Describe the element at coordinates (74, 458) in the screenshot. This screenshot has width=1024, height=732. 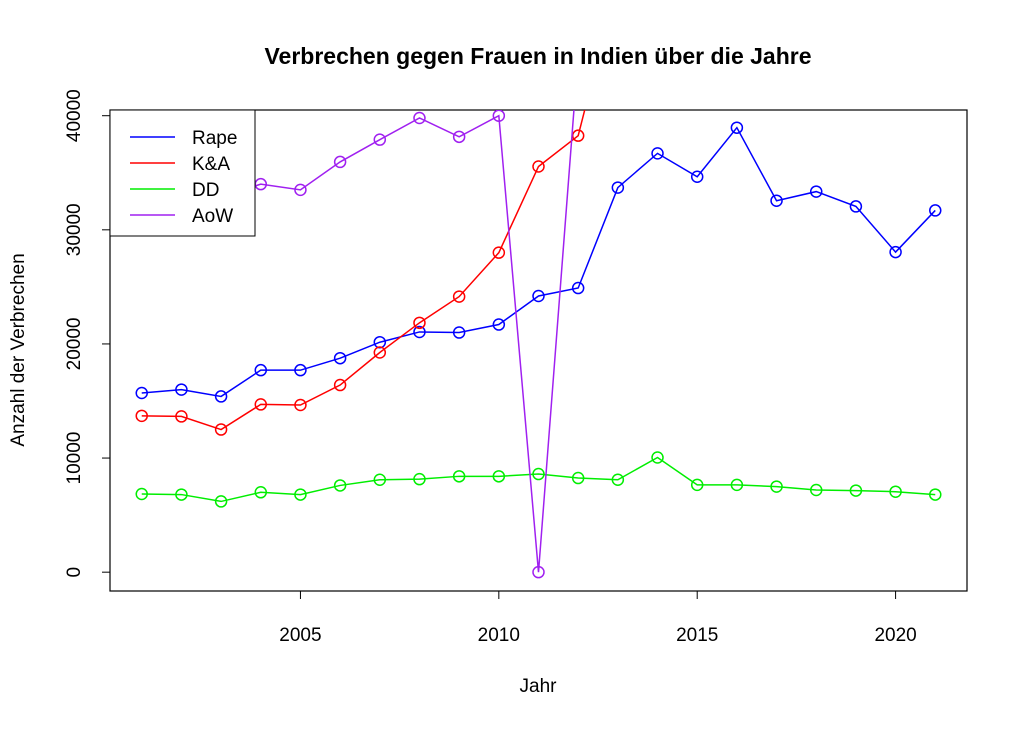
I see `y-tick-label: 10000` at that location.